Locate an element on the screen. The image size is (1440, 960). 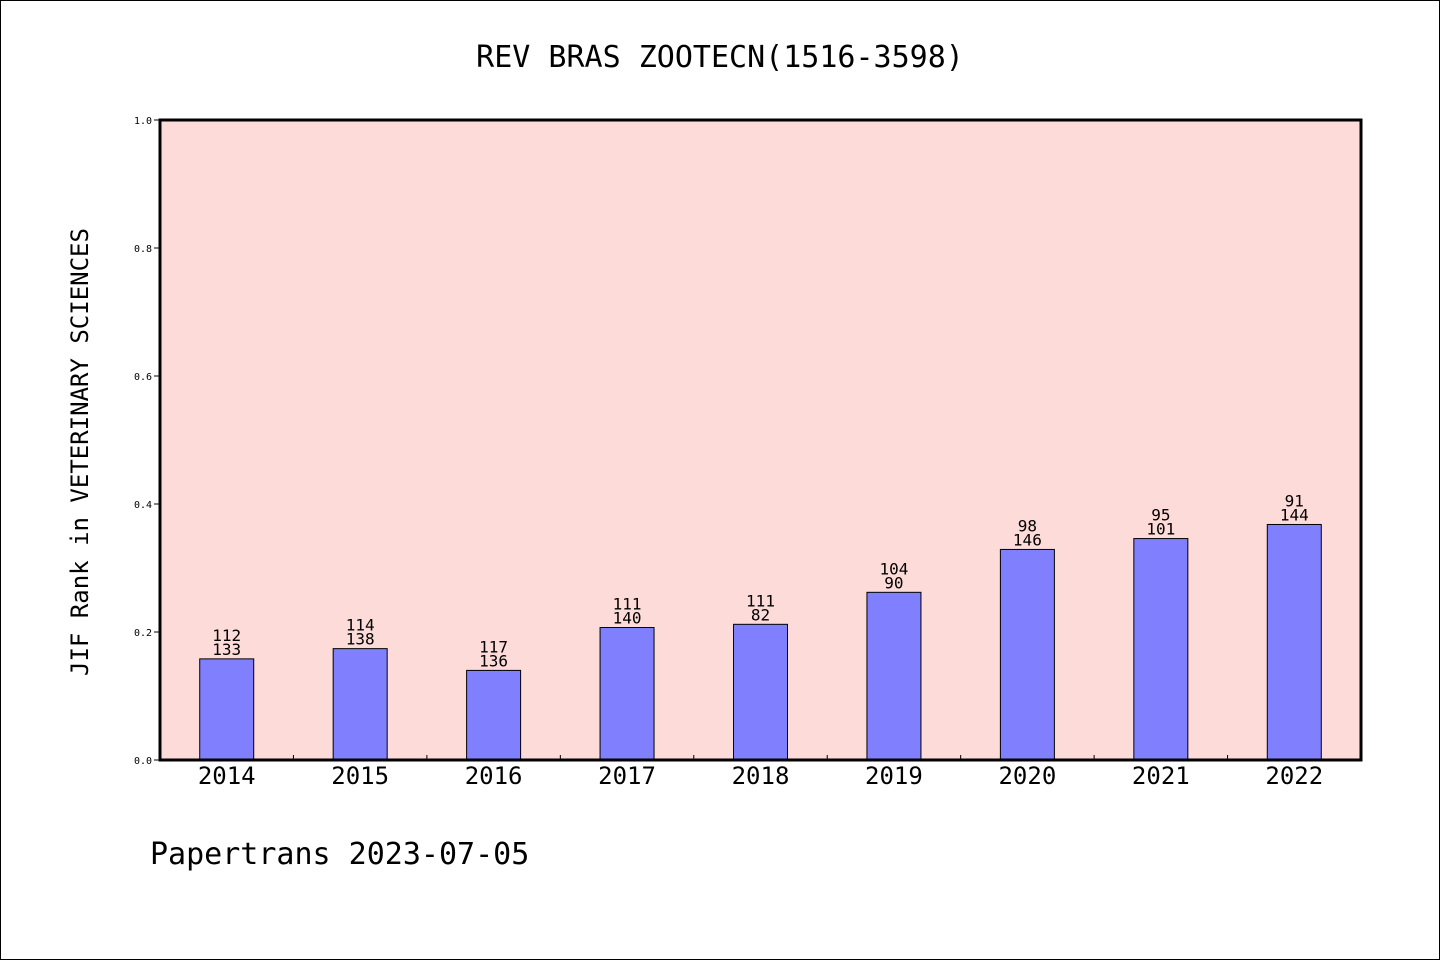
bar-label-bottom: 144 is located at coordinates (1294, 514).